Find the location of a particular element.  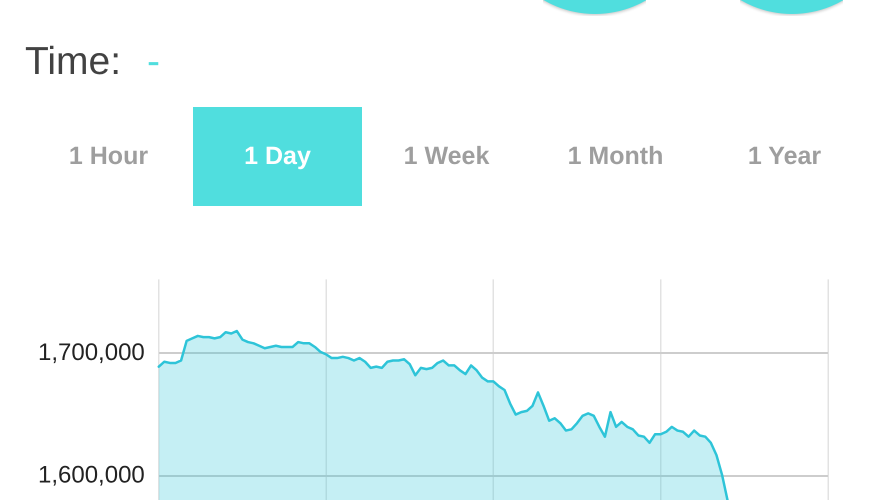

y-tick-label: 1,600,000 is located at coordinates (91, 475).